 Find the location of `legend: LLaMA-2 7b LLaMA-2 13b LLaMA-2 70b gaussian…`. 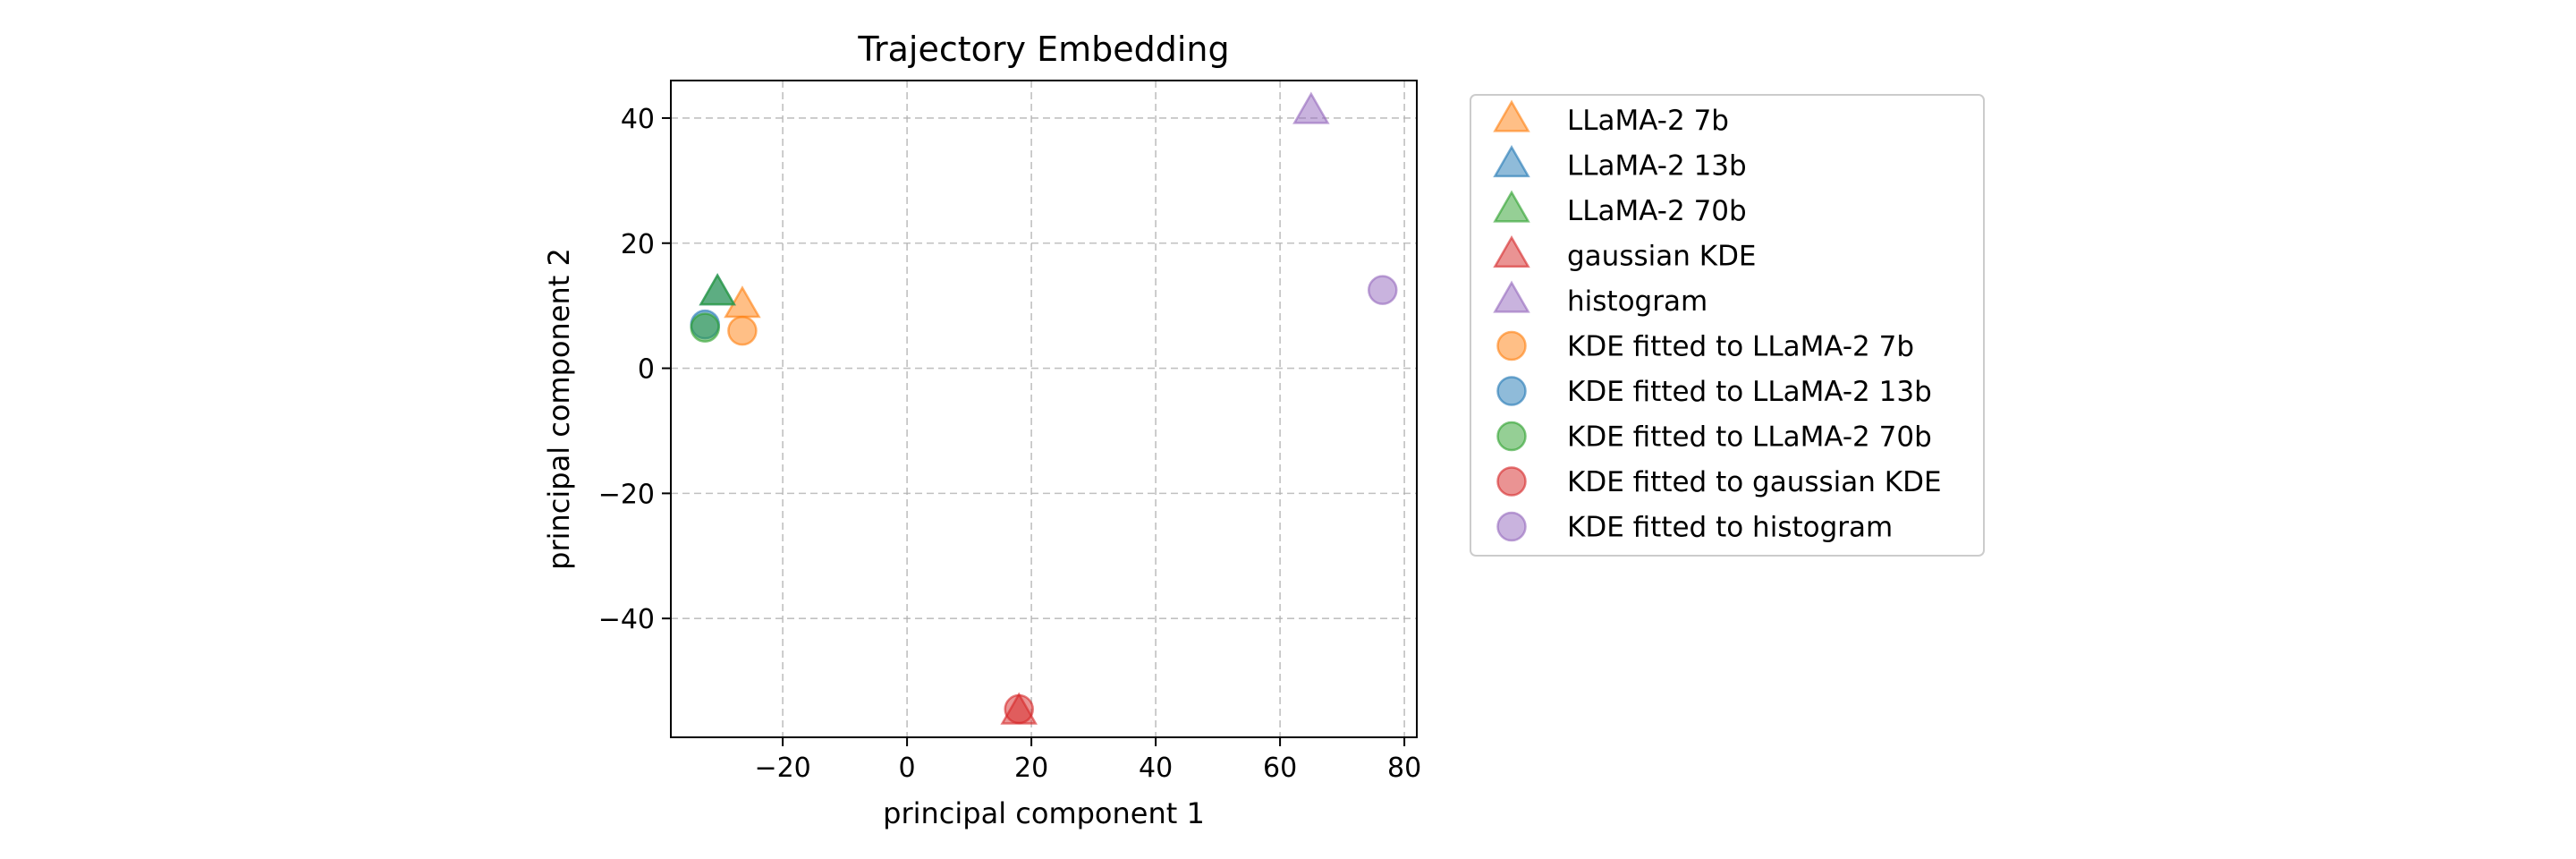

legend: LLaMA-2 7b LLaMA-2 13b LLaMA-2 70b gaussian… is located at coordinates (1727, 325).